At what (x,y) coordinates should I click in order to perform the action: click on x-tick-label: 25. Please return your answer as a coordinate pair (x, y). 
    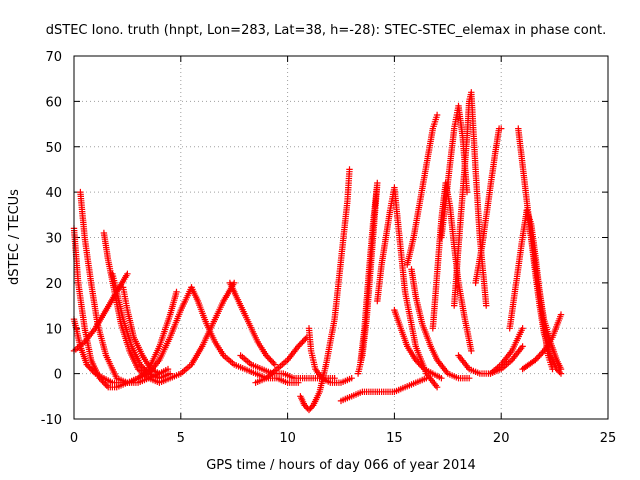
    Looking at the image, I should click on (608, 438).